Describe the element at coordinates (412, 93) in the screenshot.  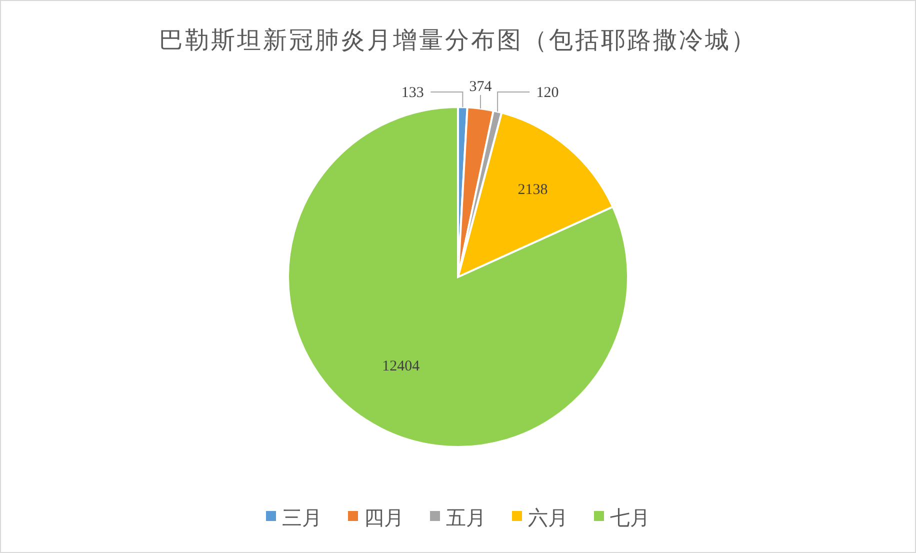
I see `data-label: 133` at that location.